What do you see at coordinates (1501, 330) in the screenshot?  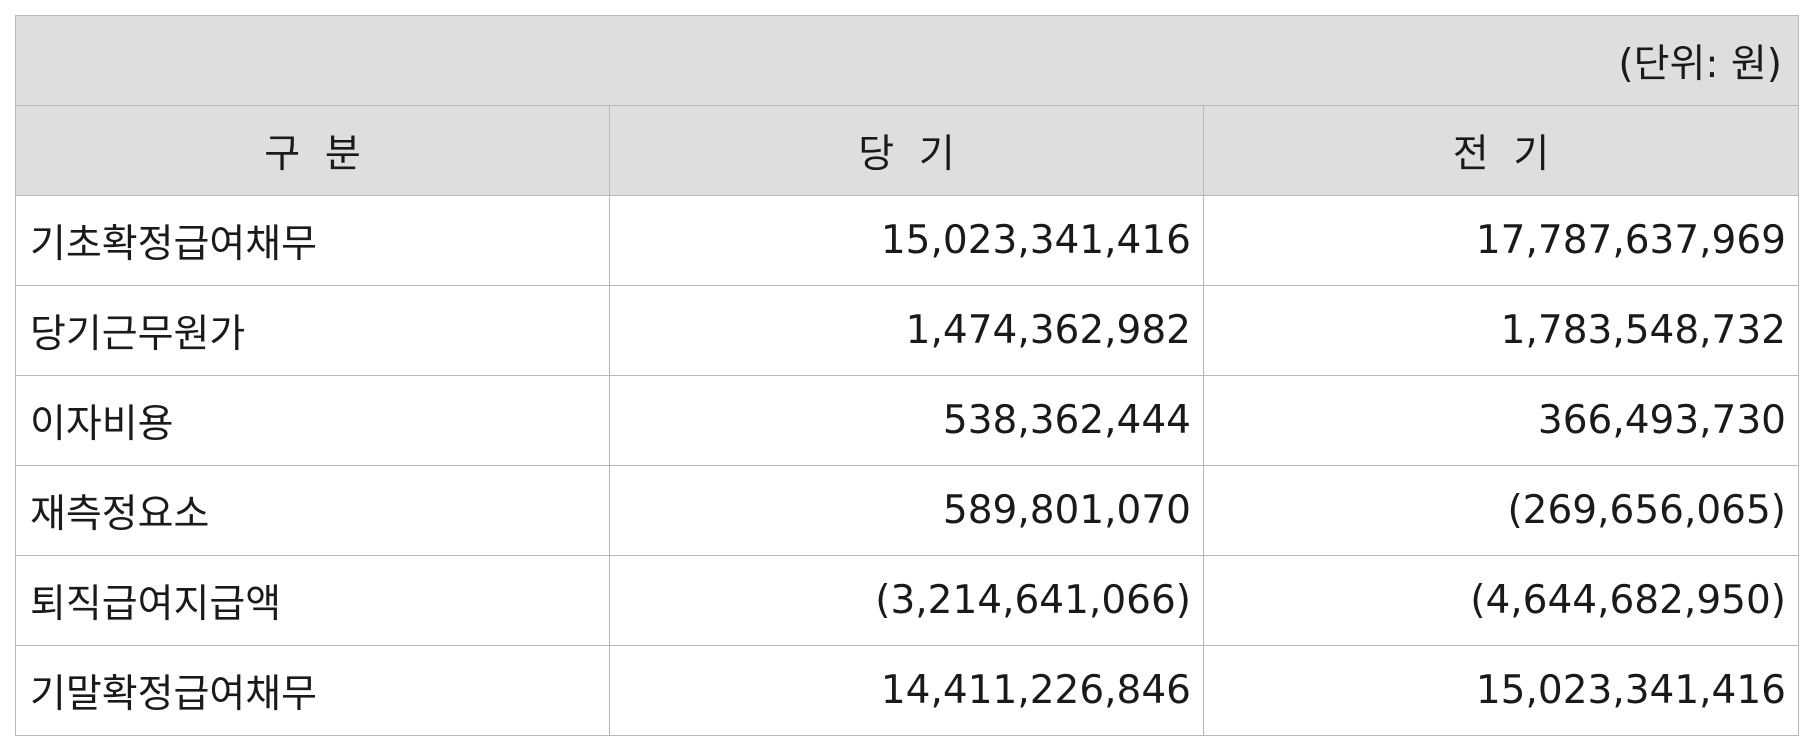 I see `prior-value: 1,783,548,732` at bounding box center [1501, 330].